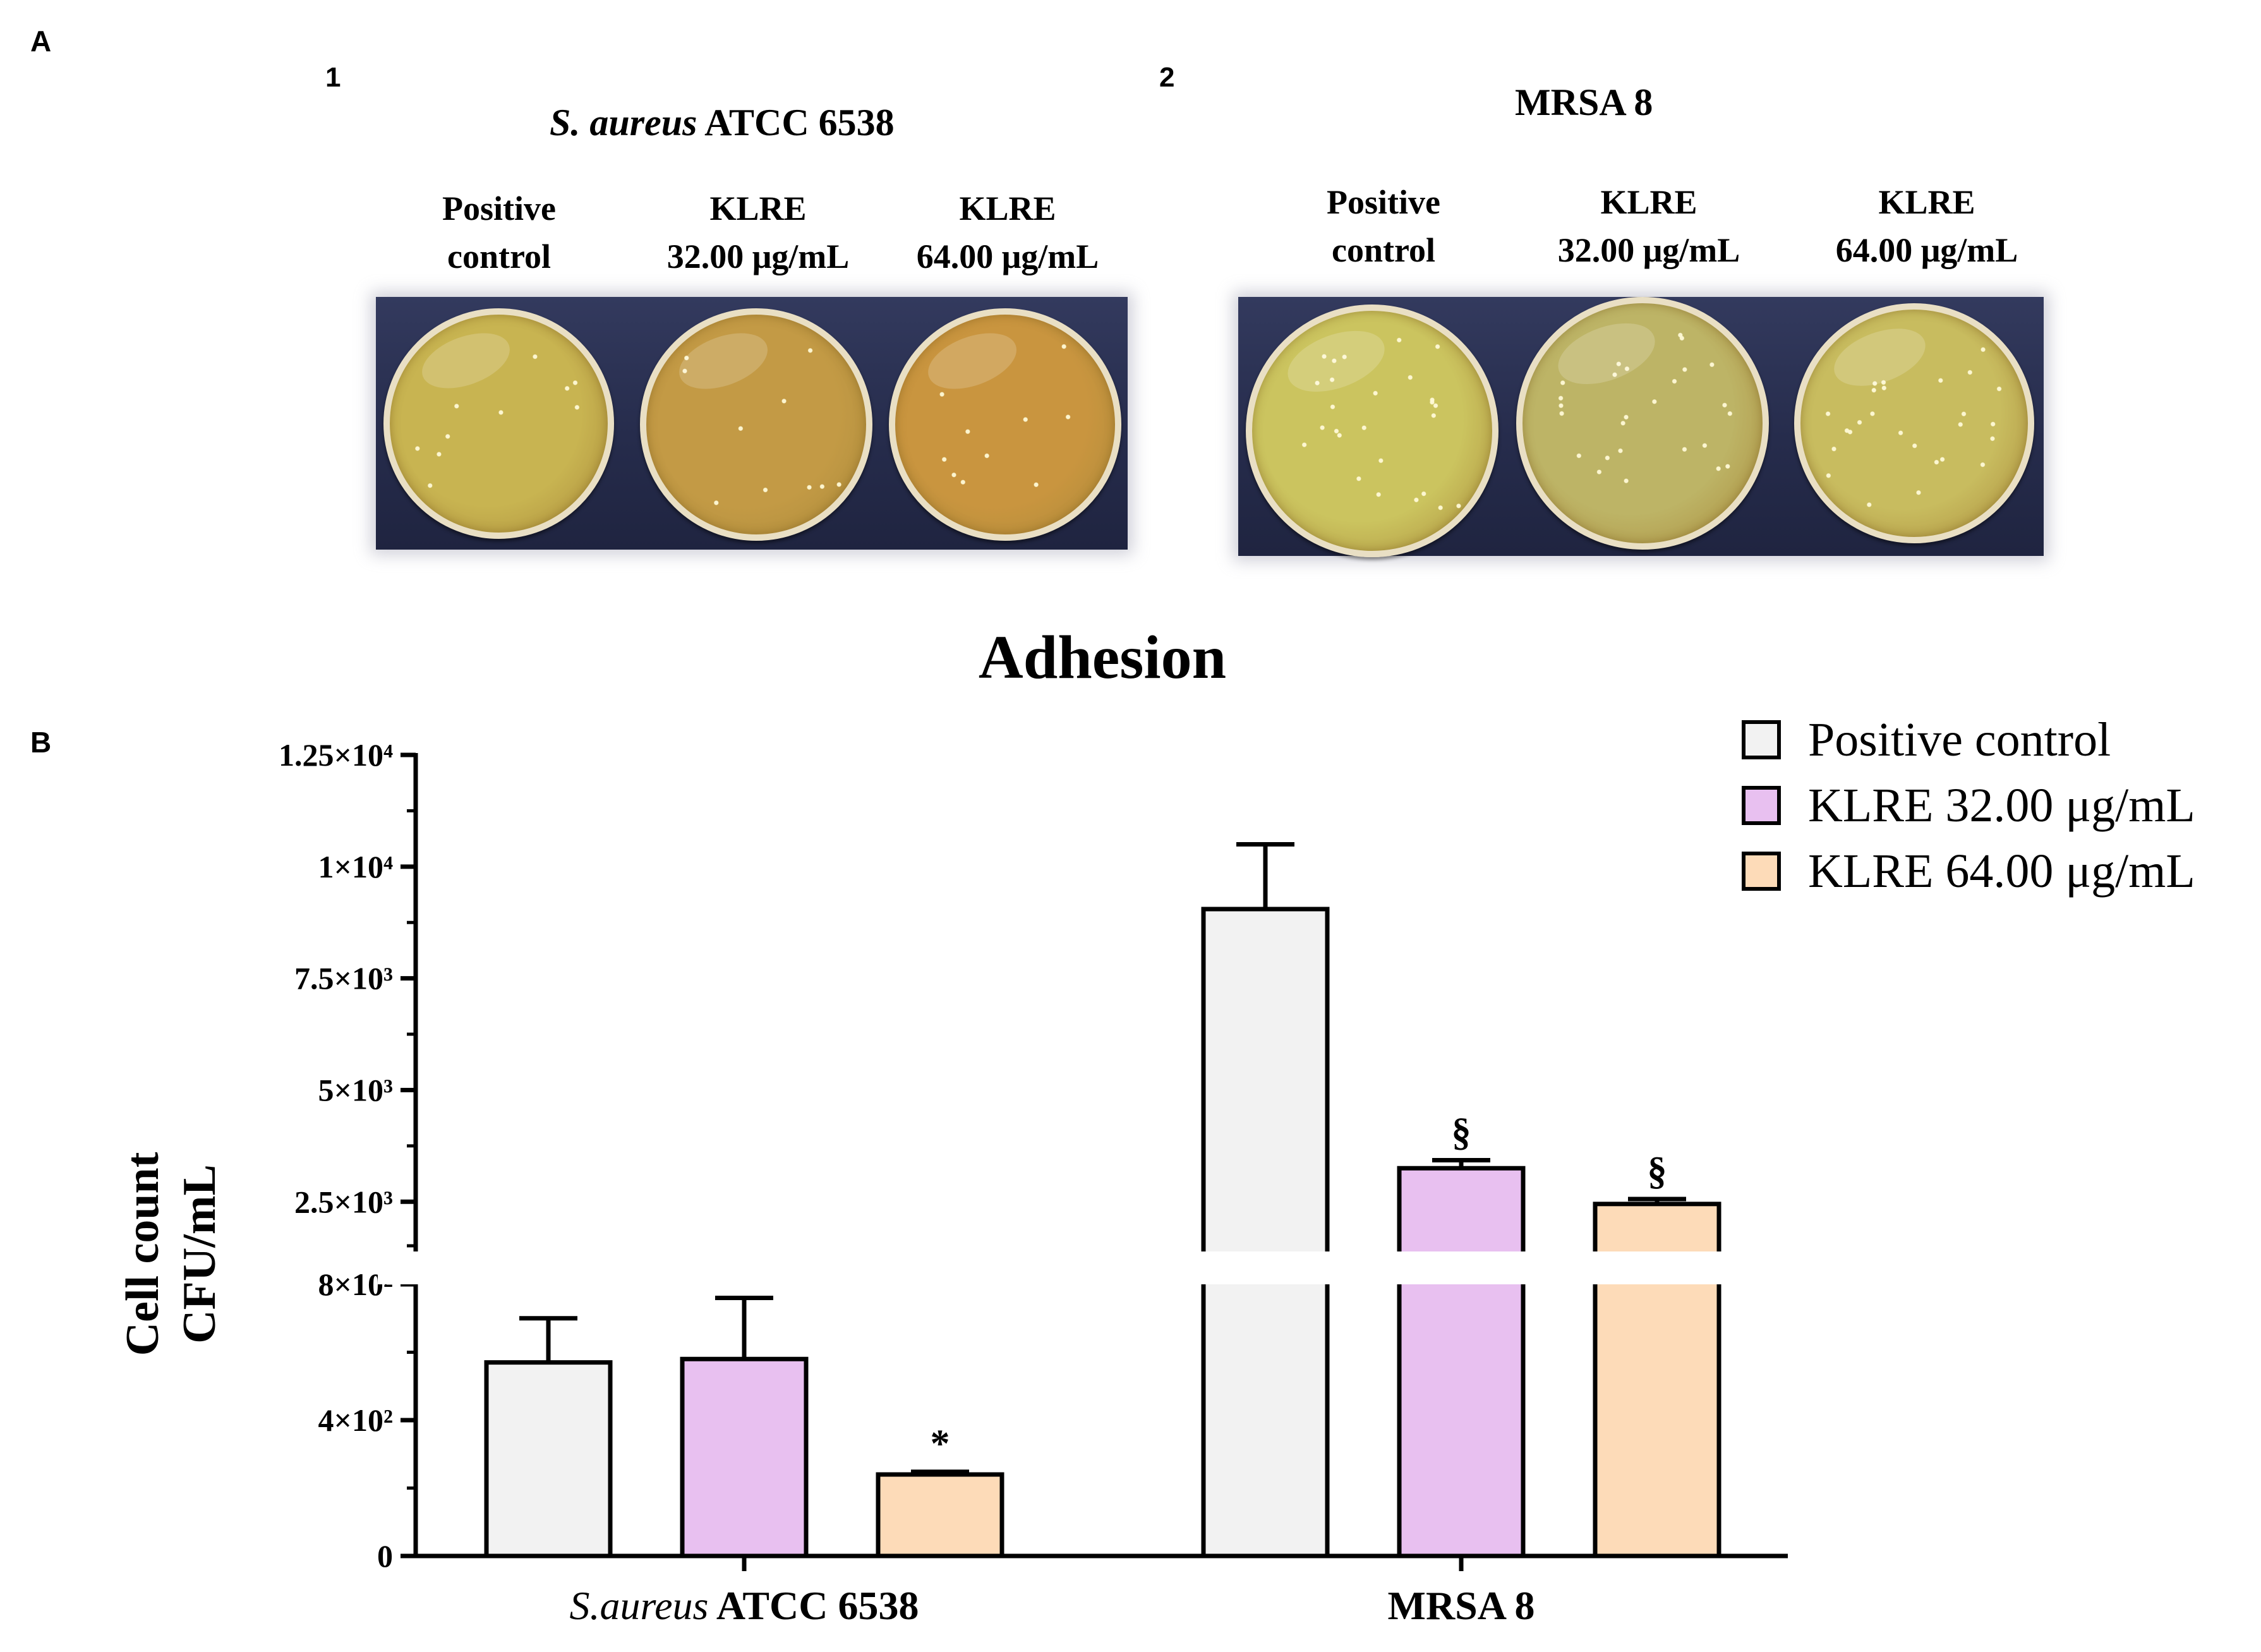 The height and width of the screenshot is (1652, 2261). Describe the element at coordinates (1959, 739) in the screenshot. I see `legend-label: Positive control` at that location.